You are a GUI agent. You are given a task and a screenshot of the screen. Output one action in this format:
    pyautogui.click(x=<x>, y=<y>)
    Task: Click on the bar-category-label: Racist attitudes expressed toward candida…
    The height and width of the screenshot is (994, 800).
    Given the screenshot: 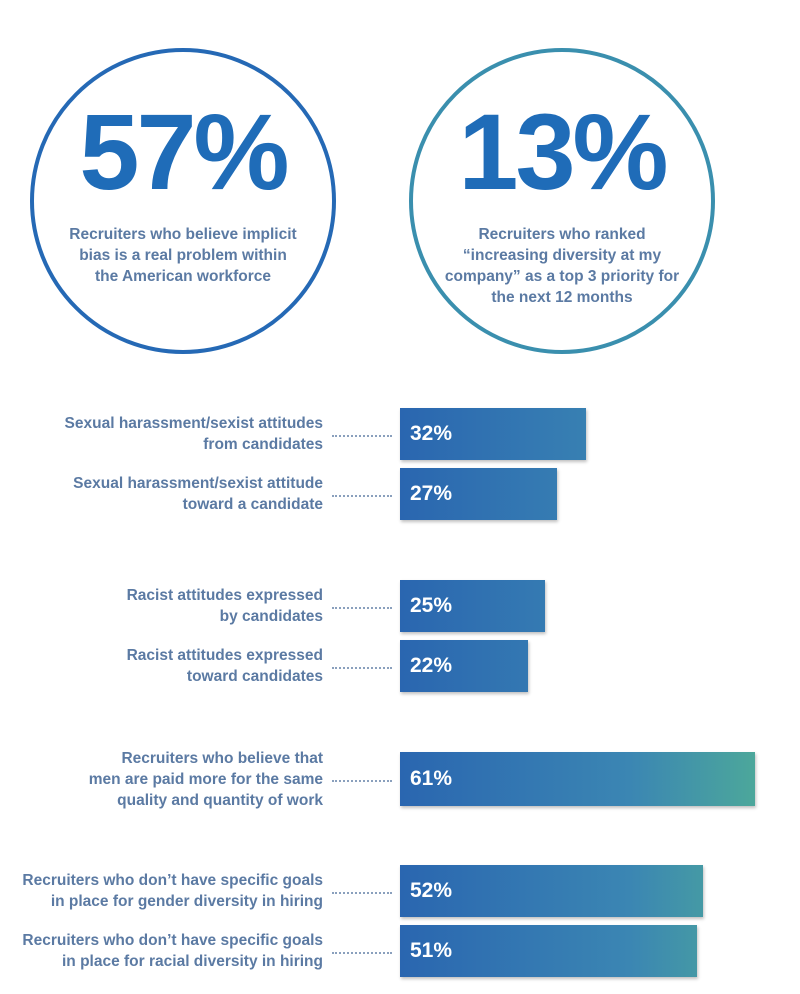 What is the action you would take?
    pyautogui.click(x=225, y=666)
    